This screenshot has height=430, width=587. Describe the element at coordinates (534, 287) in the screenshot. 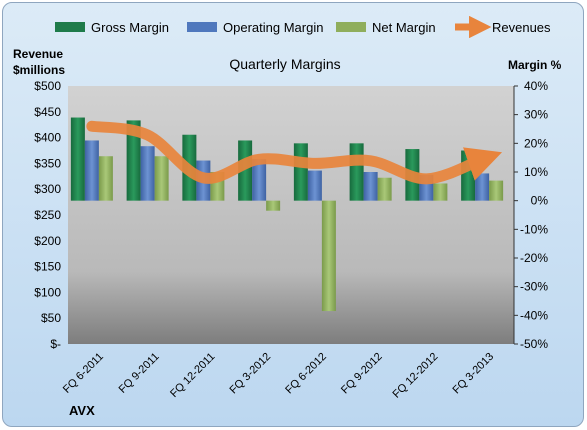

I see `right-tick-label: -30%` at that location.